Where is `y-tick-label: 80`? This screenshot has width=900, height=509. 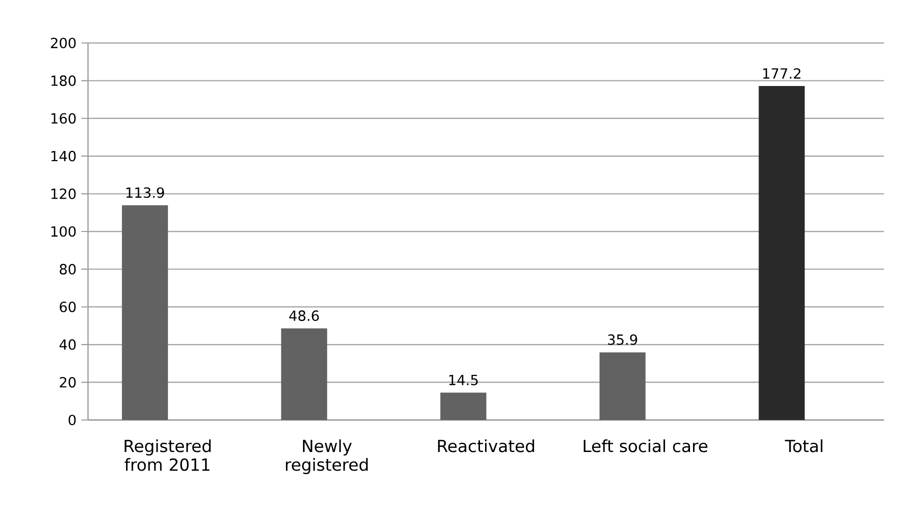 y-tick-label: 80 is located at coordinates (68, 269).